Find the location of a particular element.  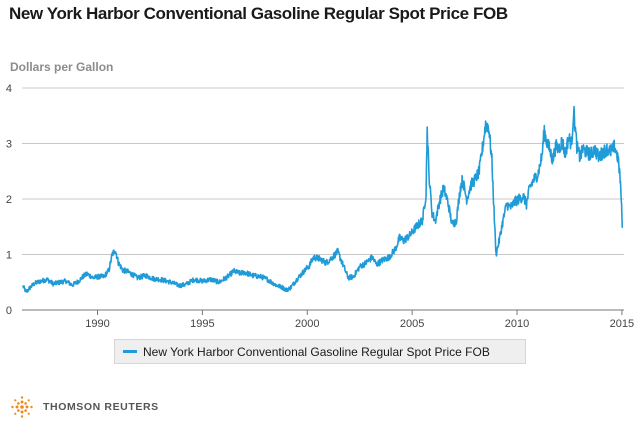

x-tick-labels: 1990 1995 2000 2005 2010 2015 is located at coordinates (359, 324).